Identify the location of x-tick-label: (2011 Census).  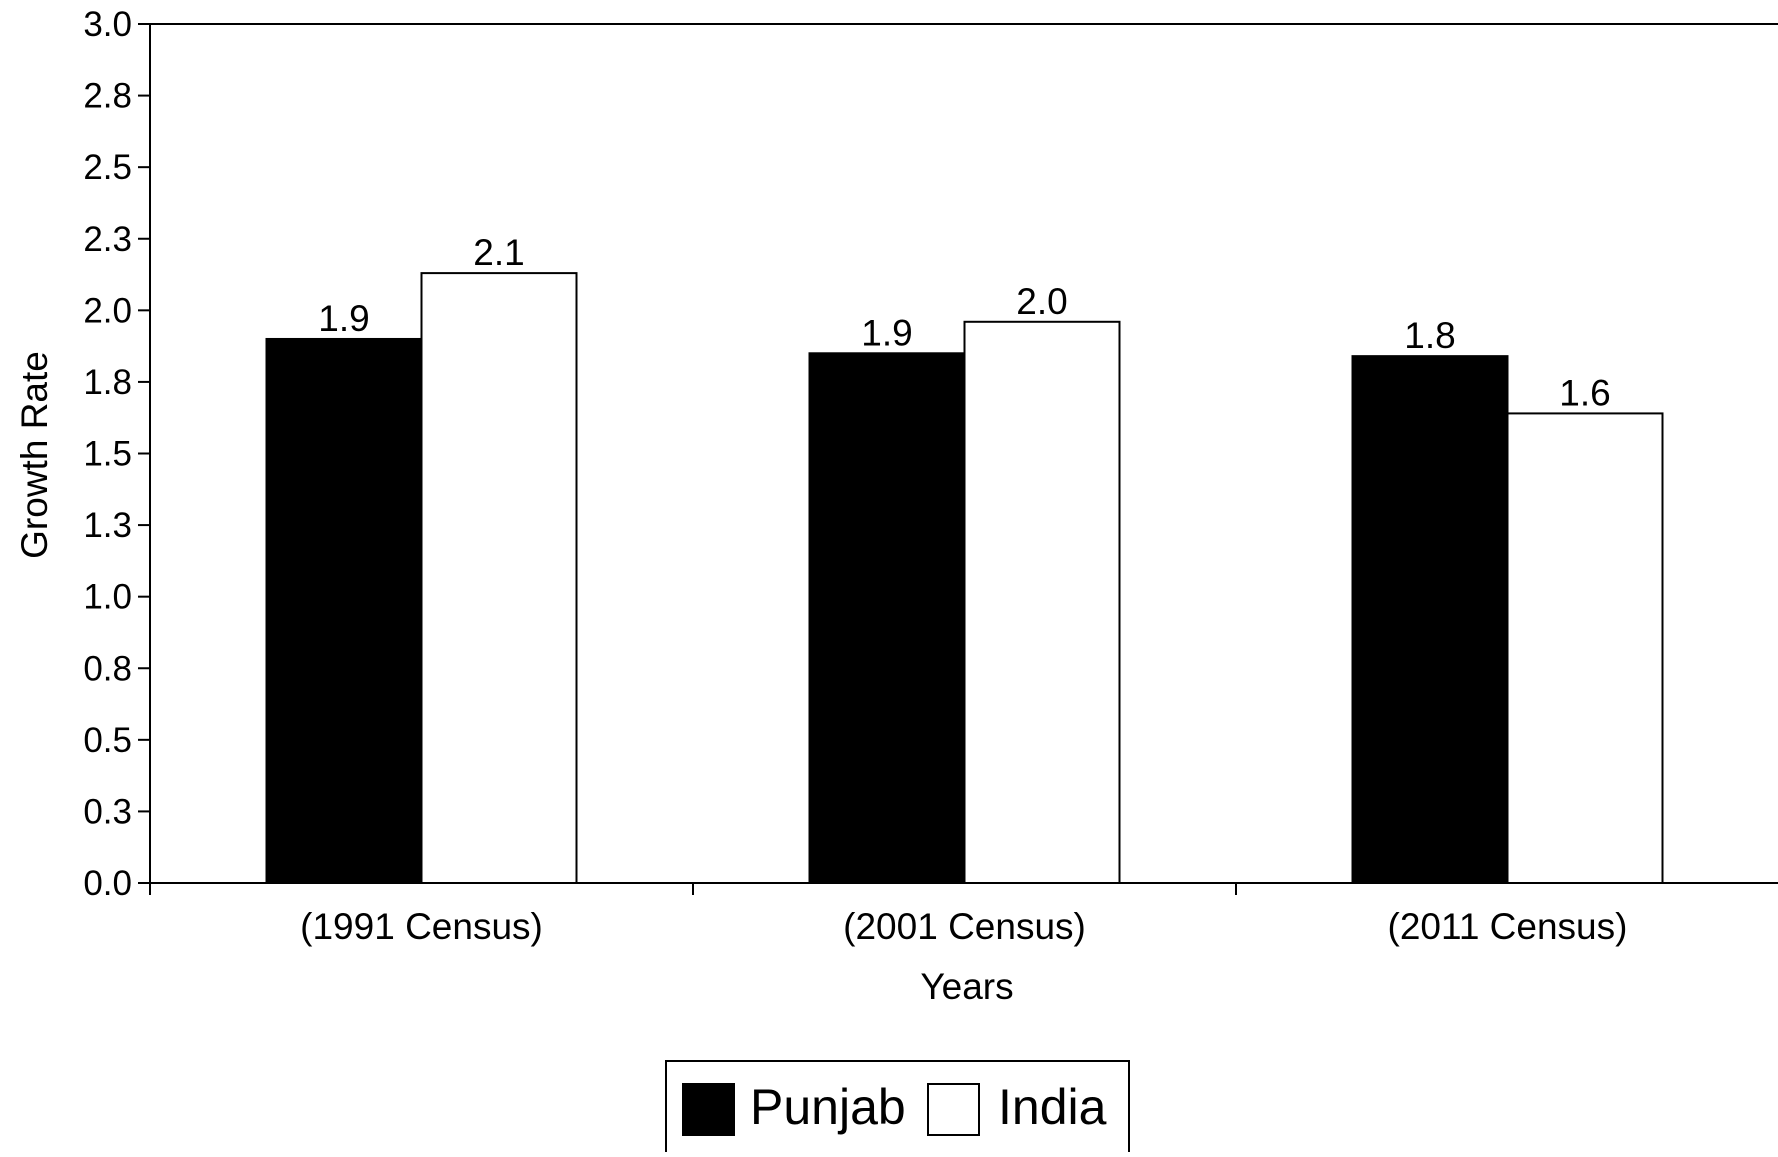
(1508, 926).